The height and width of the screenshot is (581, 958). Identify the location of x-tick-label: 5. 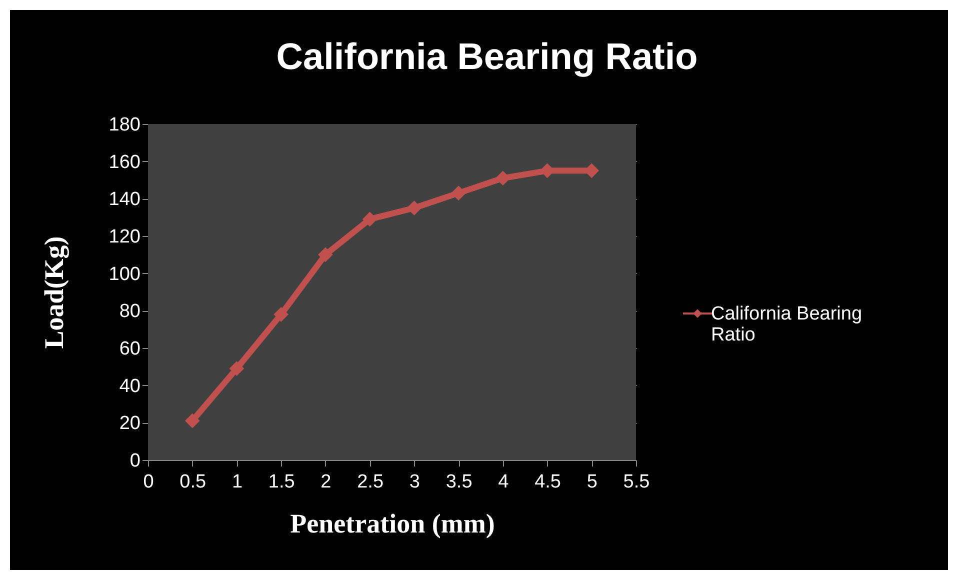
(592, 482).